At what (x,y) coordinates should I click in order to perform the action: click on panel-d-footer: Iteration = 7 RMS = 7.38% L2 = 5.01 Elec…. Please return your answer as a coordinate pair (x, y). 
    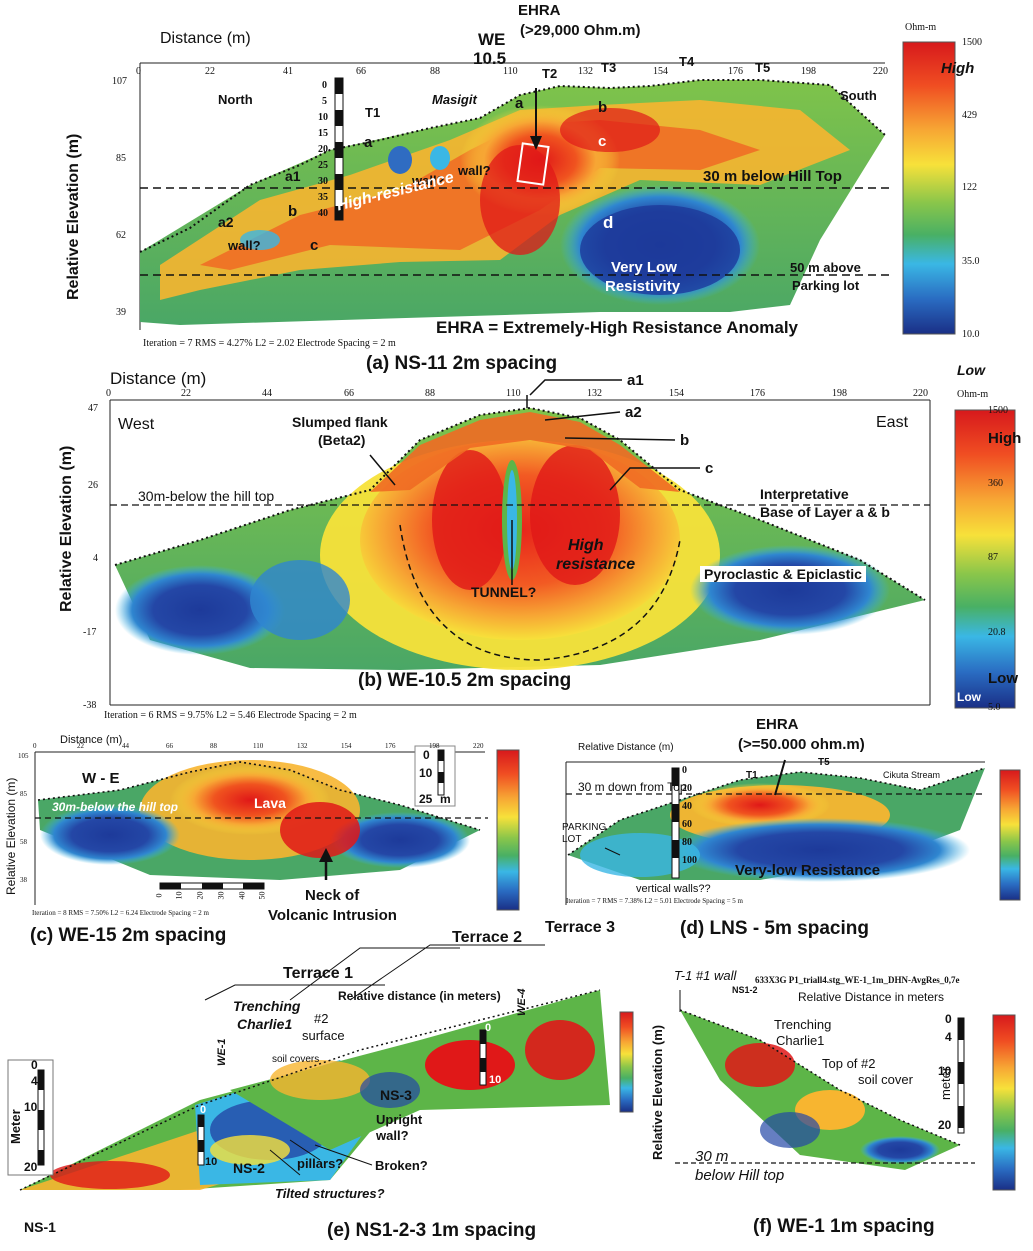
    Looking at the image, I should click on (654, 901).